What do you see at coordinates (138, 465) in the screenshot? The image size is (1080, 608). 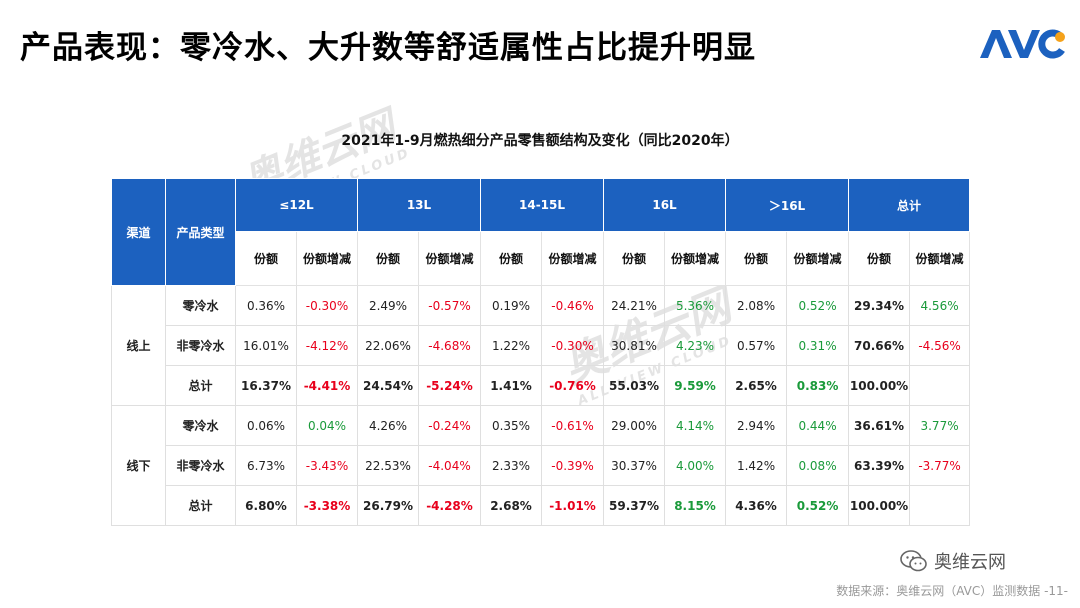 I see `channel-cell: 线下` at bounding box center [138, 465].